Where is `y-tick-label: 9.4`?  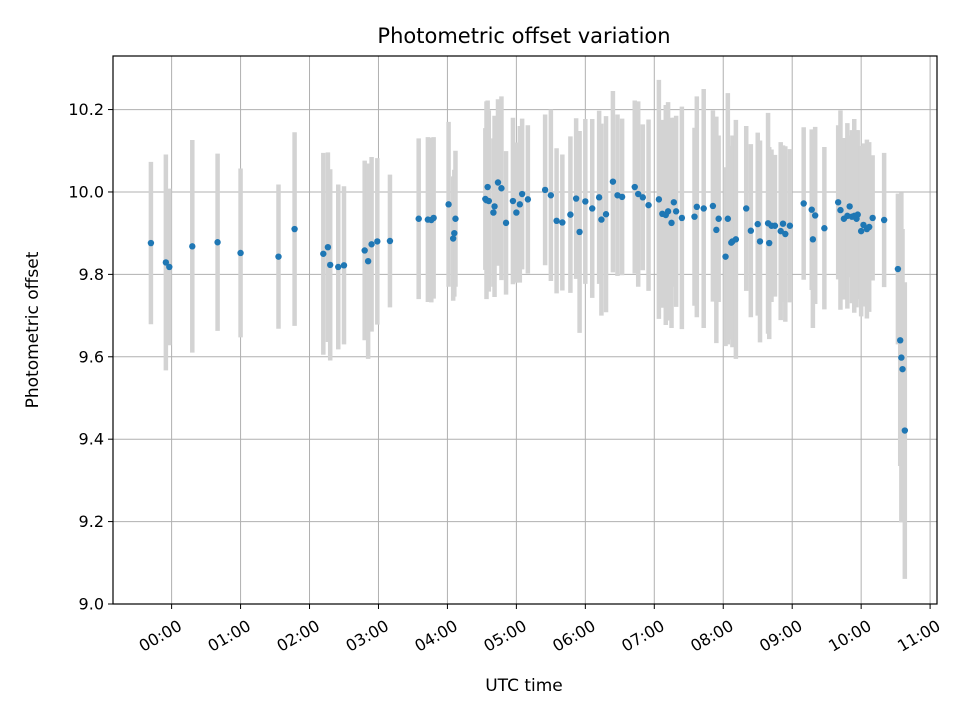
y-tick-label: 9.4 is located at coordinates (91, 439).